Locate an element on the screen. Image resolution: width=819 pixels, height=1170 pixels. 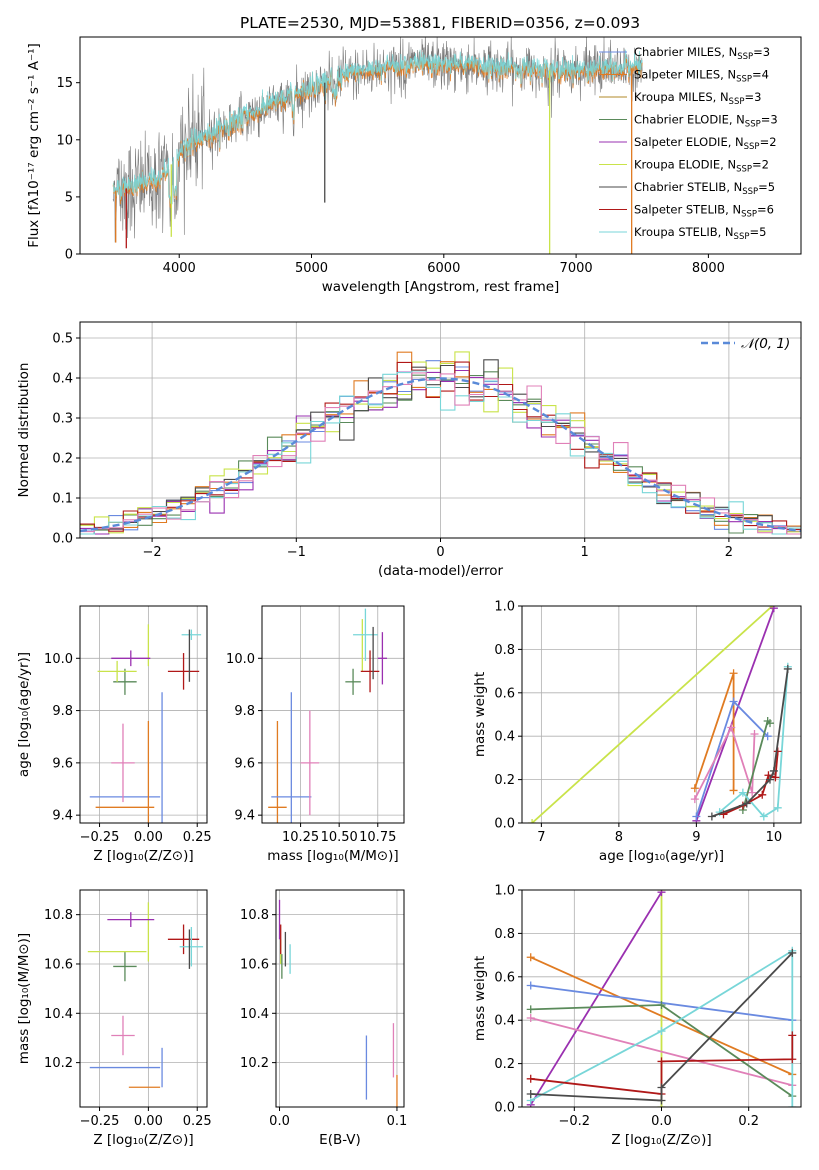
y-tick-label: 10.6 is located at coordinates (254, 964).